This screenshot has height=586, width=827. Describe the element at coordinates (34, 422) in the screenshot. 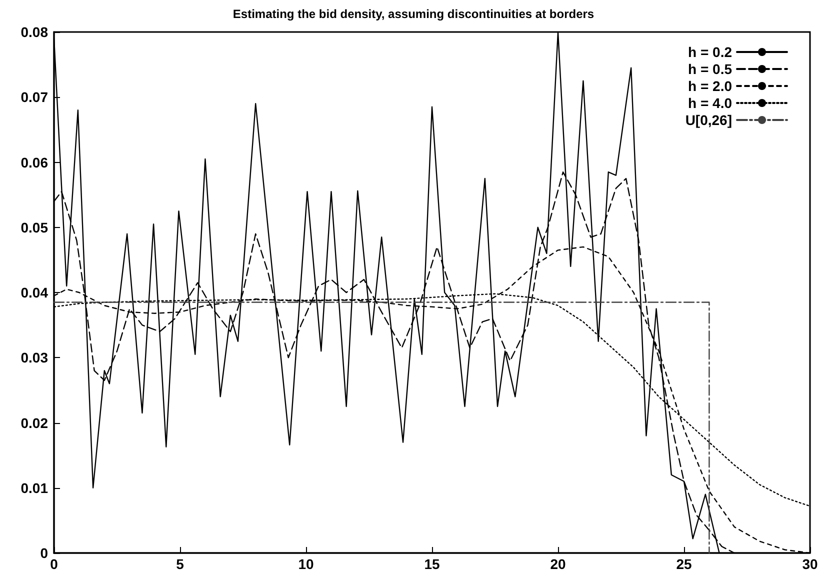

I see `y-tick-label: 0.02` at that location.